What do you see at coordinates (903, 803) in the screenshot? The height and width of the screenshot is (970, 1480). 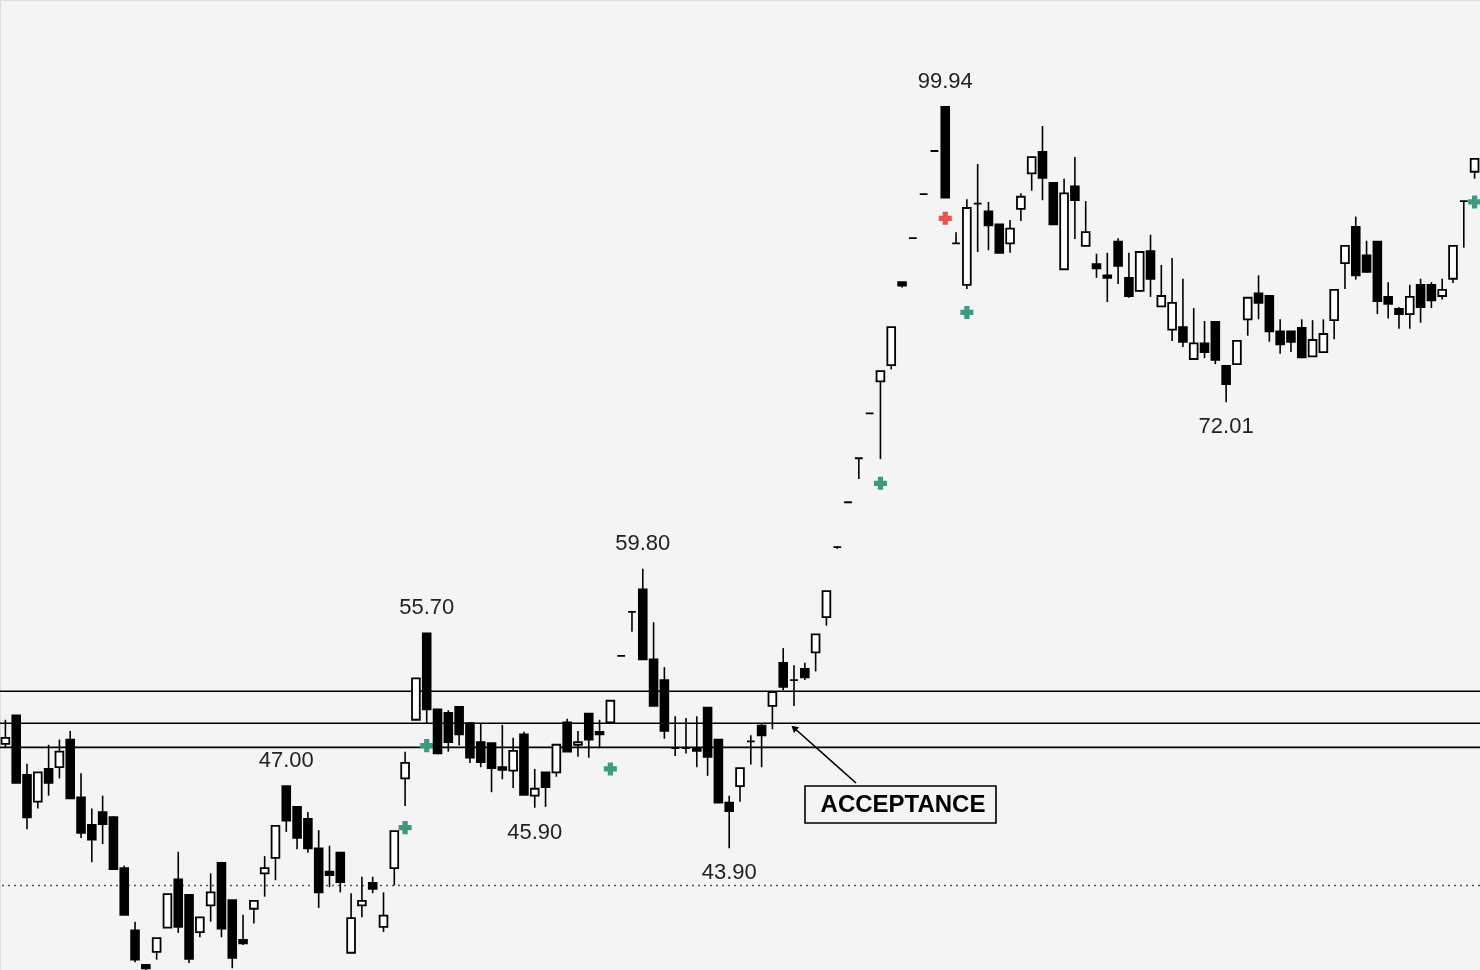 I see `annotation: ACCEPTANCE` at bounding box center [903, 803].